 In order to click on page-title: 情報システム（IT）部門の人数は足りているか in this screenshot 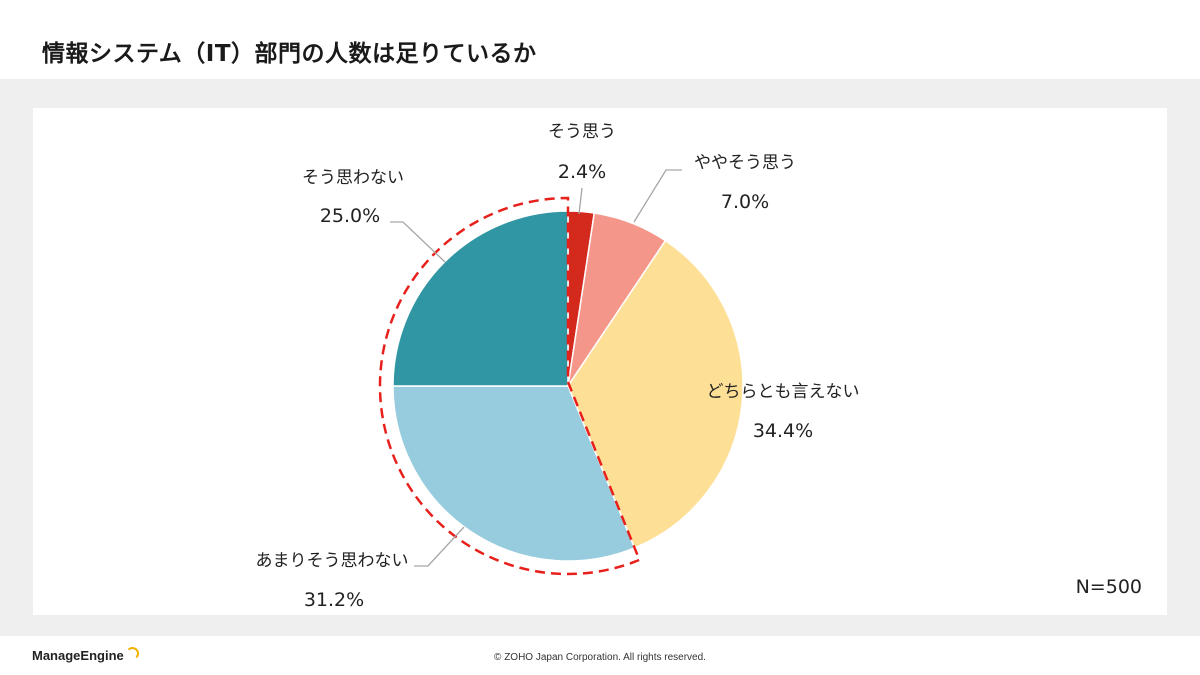, I will do `click(289, 54)`.